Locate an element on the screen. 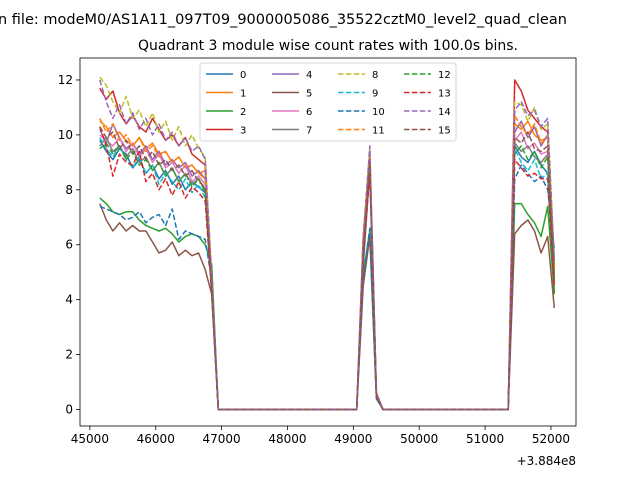  legend-label-7: 7 is located at coordinates (309, 131).